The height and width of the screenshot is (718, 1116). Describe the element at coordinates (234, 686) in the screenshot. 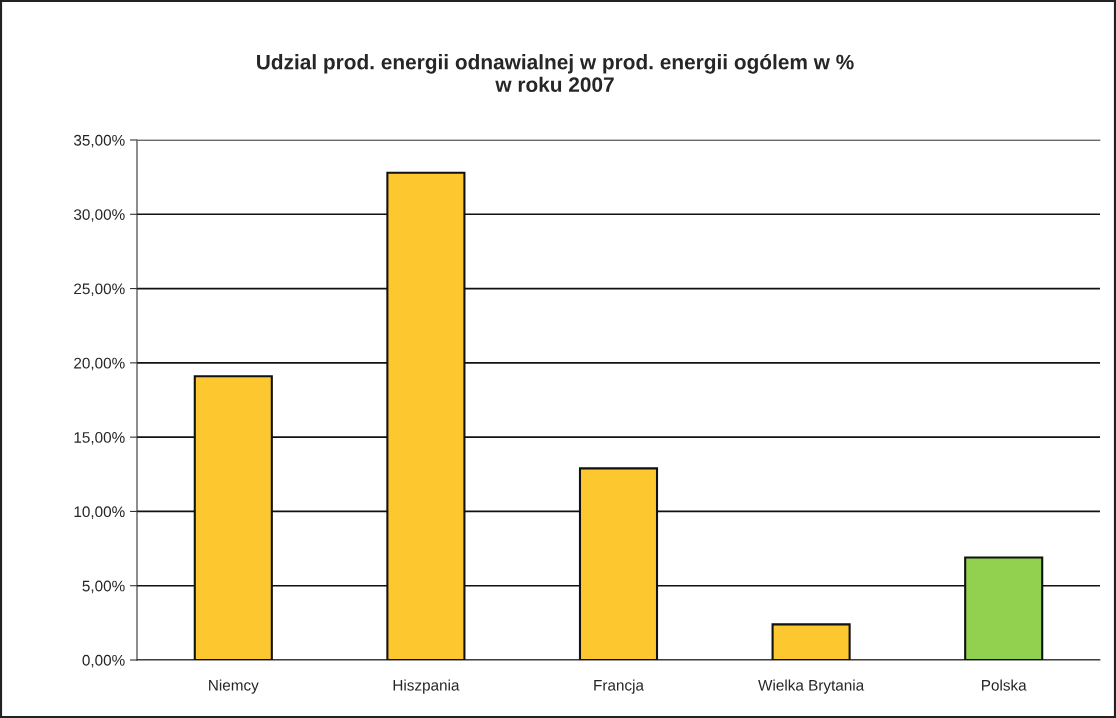

I see `x-tick-label: Niemcy` at that location.